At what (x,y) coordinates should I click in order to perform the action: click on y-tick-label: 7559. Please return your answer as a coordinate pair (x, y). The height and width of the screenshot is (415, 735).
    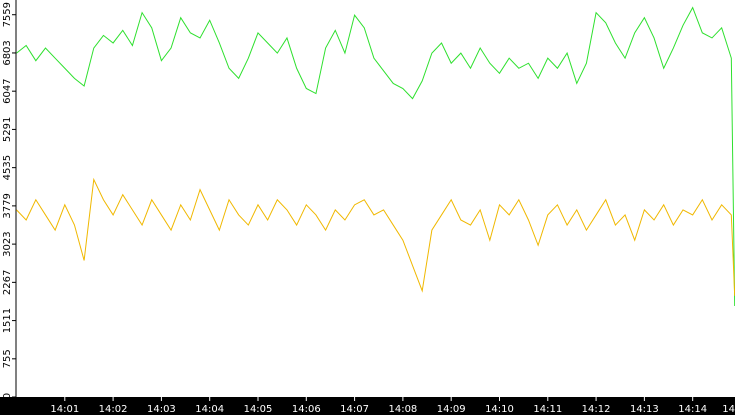
    Looking at the image, I should click on (7, 14).